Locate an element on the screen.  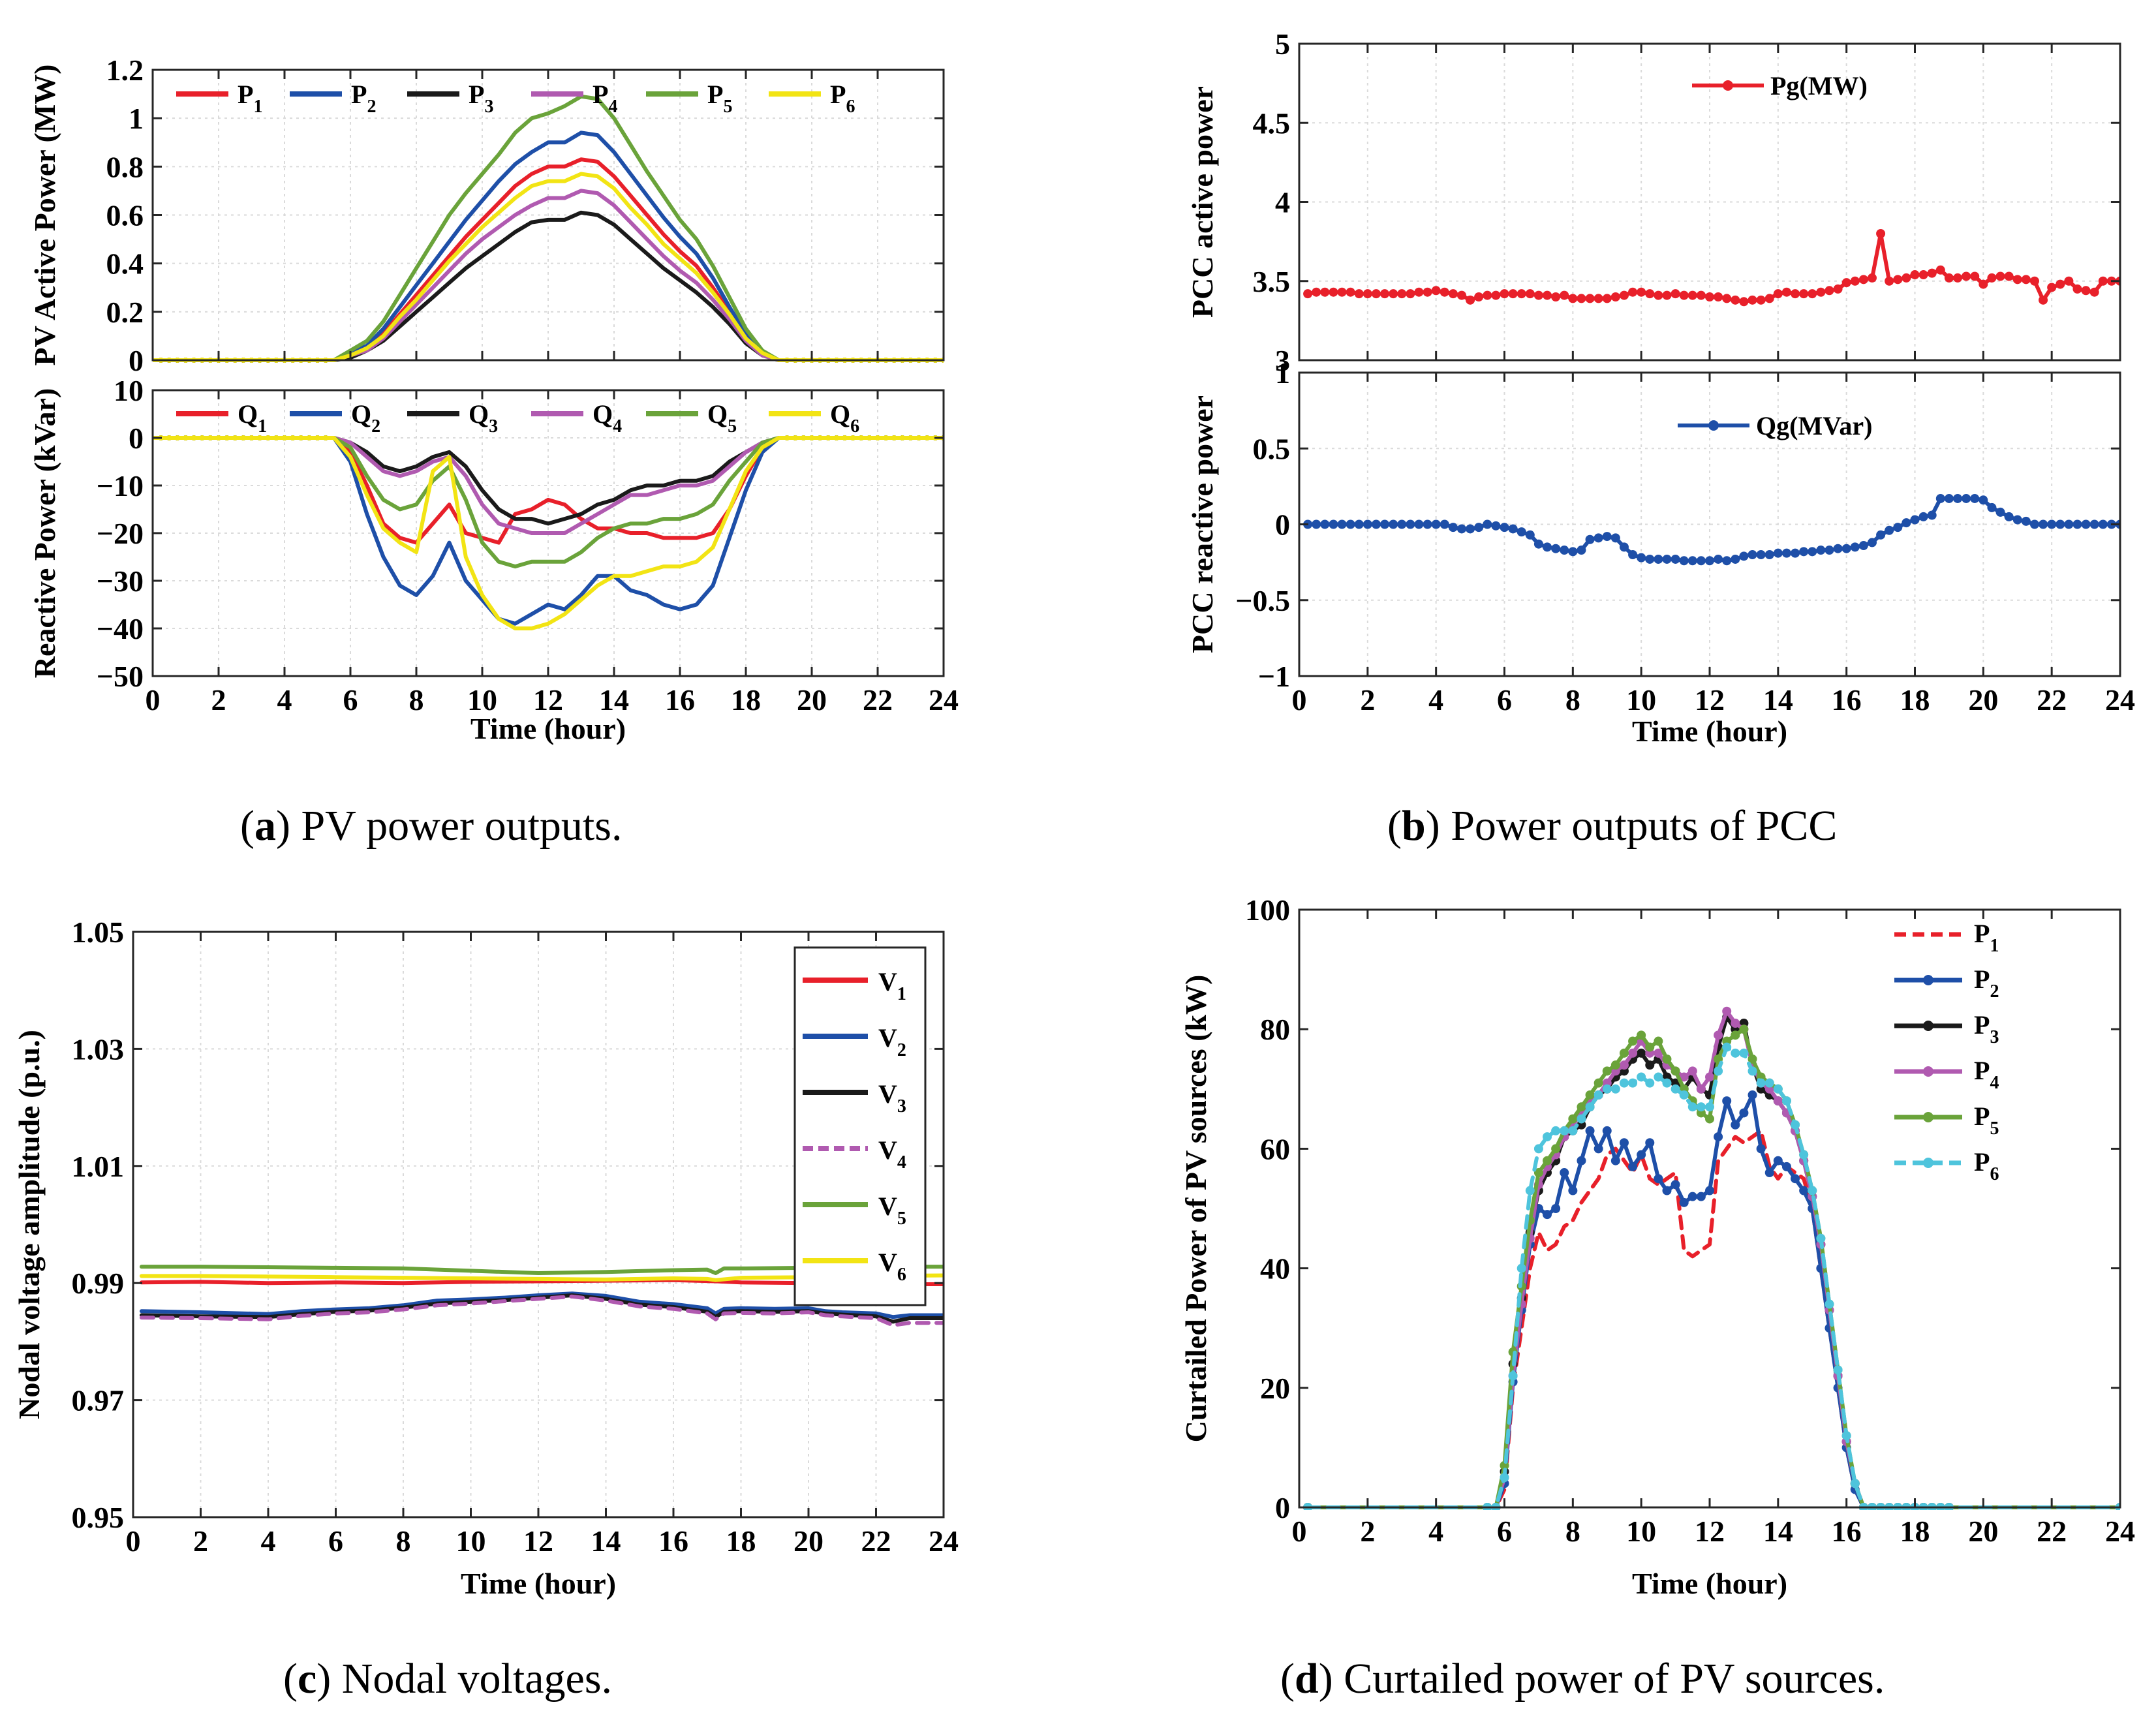
x-tick-label: 20 is located at coordinates (812, 700).